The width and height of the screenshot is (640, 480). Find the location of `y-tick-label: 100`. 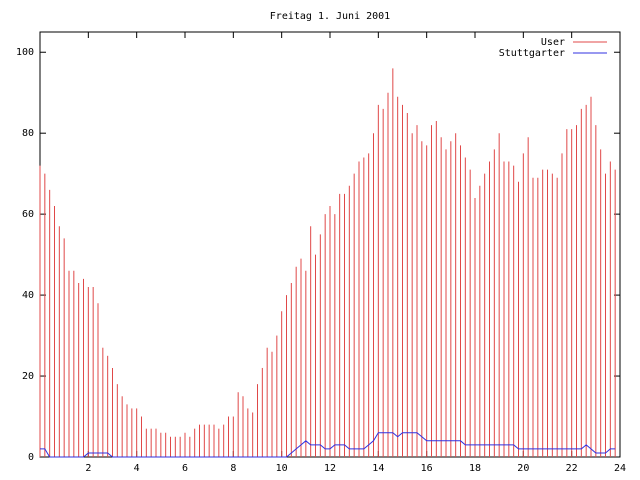

y-tick-label: 100 is located at coordinates (25, 52).